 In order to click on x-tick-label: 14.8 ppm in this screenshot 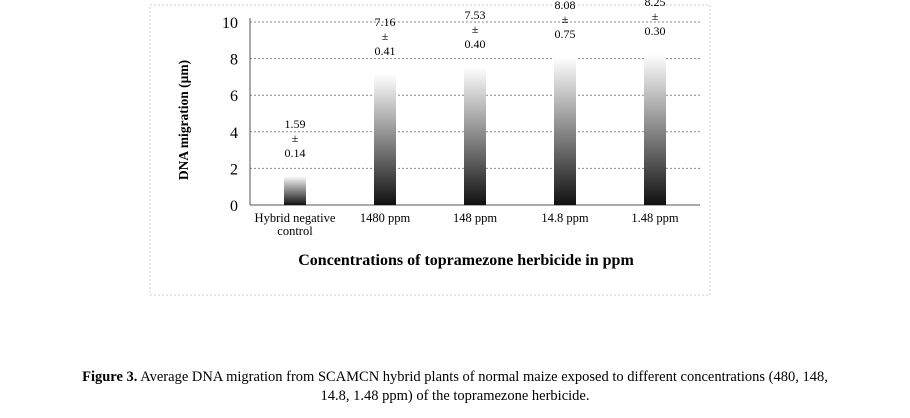, I will do `click(565, 218)`.